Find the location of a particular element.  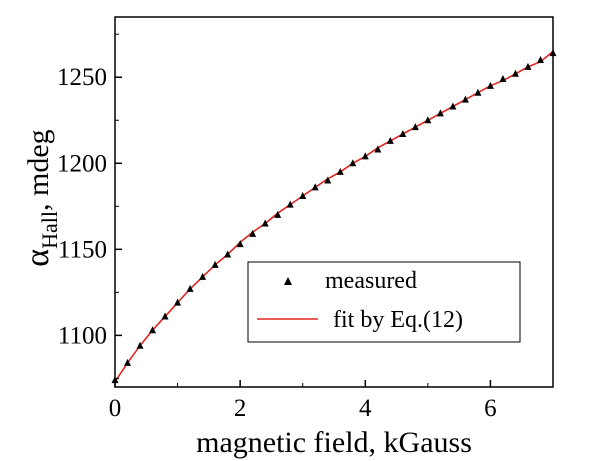

x-axis-title: magnetic field, kGauss is located at coordinates (334, 442).